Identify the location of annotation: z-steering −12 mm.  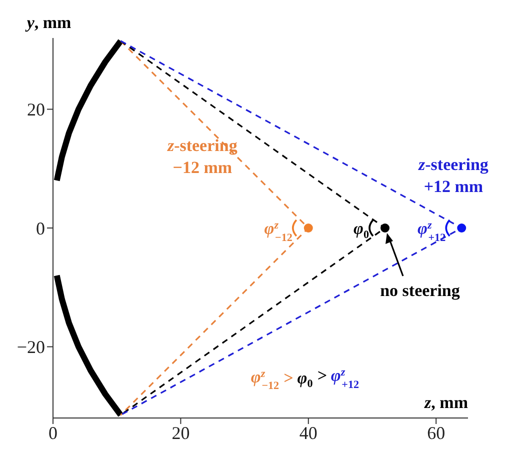
(202, 156).